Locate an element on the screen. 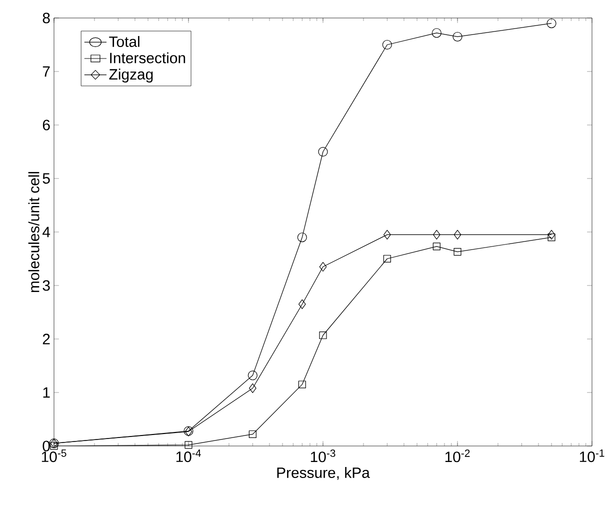  y-tick-label: 2 is located at coordinates (46, 339).